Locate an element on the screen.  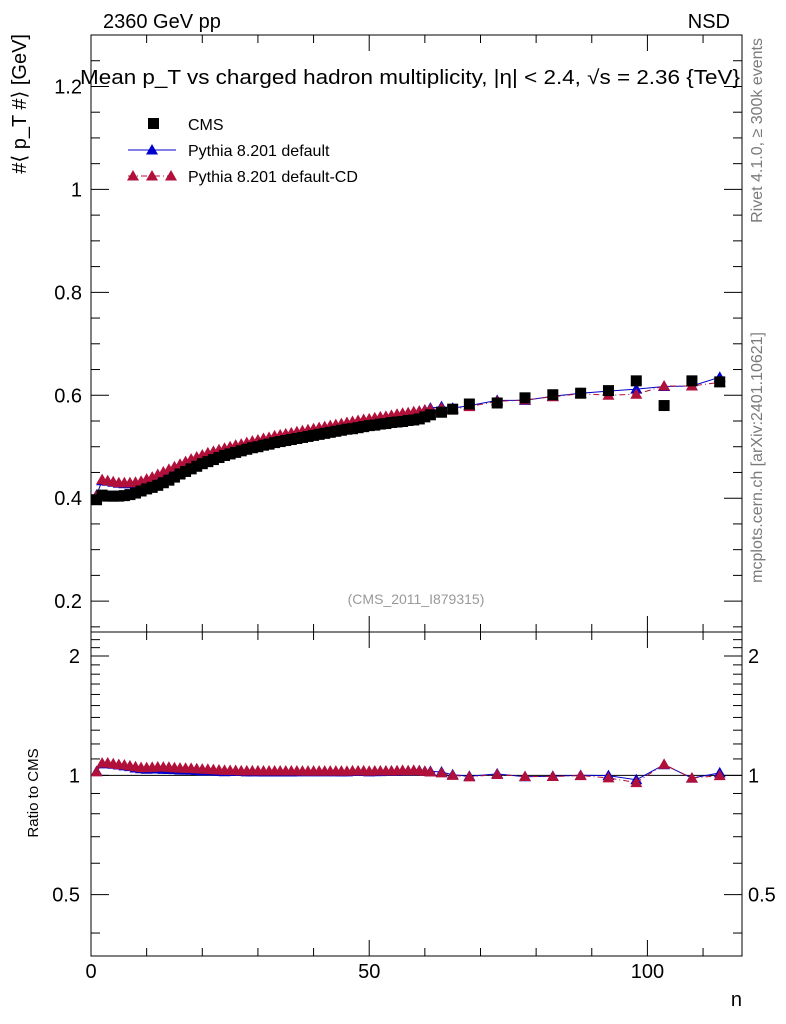
series-line is located at coordinates (408, 436).